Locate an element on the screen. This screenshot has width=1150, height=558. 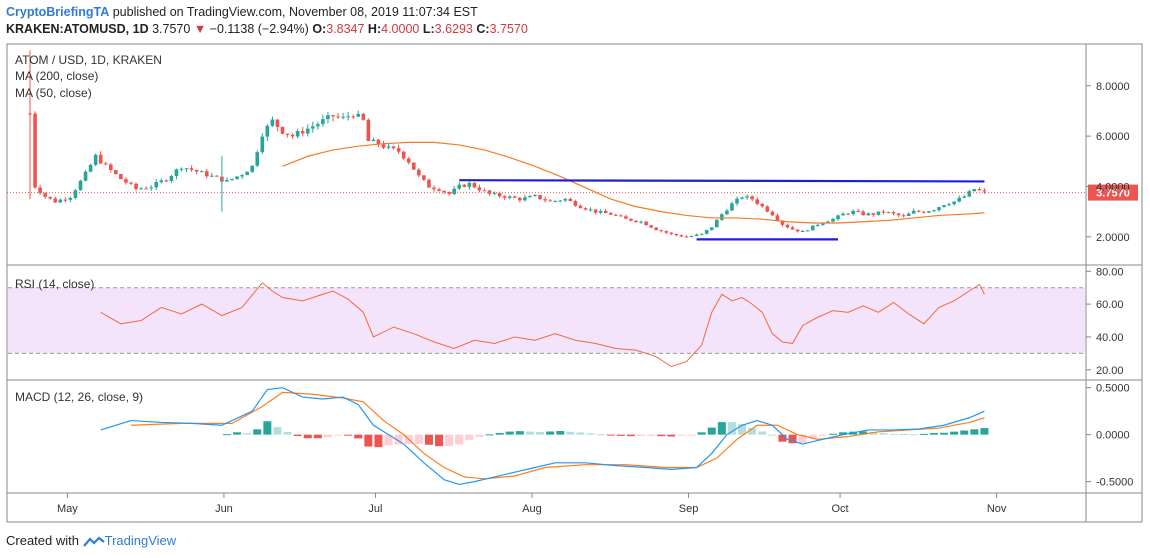
last-price-badge-label: 3.7570 is located at coordinates (1113, 194).